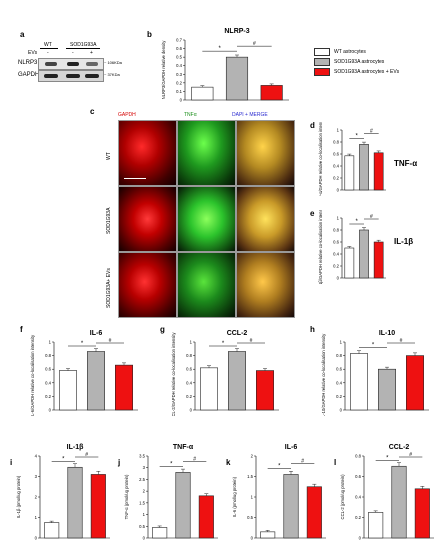 This screenshot has height=550, width=444. I want to click on chart-il6-elisa: IL-6 IL-6 (pmol/ug protein) 0 0.5 1 1.5 2 * #, so click(279, 492).